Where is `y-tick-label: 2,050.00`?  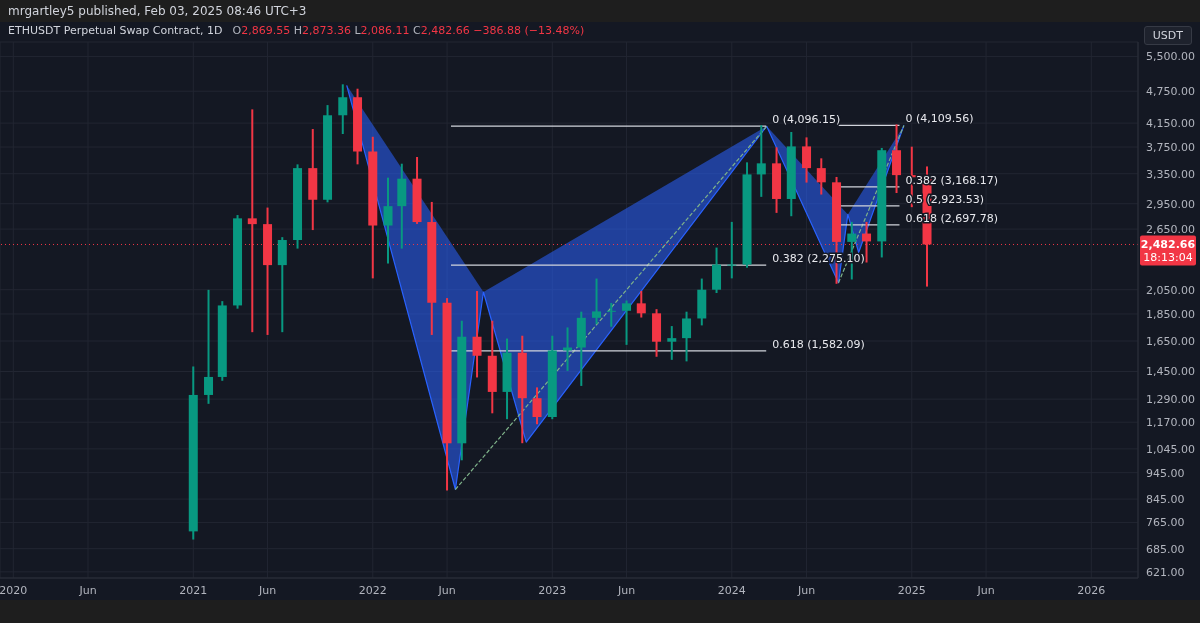
y-tick-label: 2,050.00 is located at coordinates (1170, 290).